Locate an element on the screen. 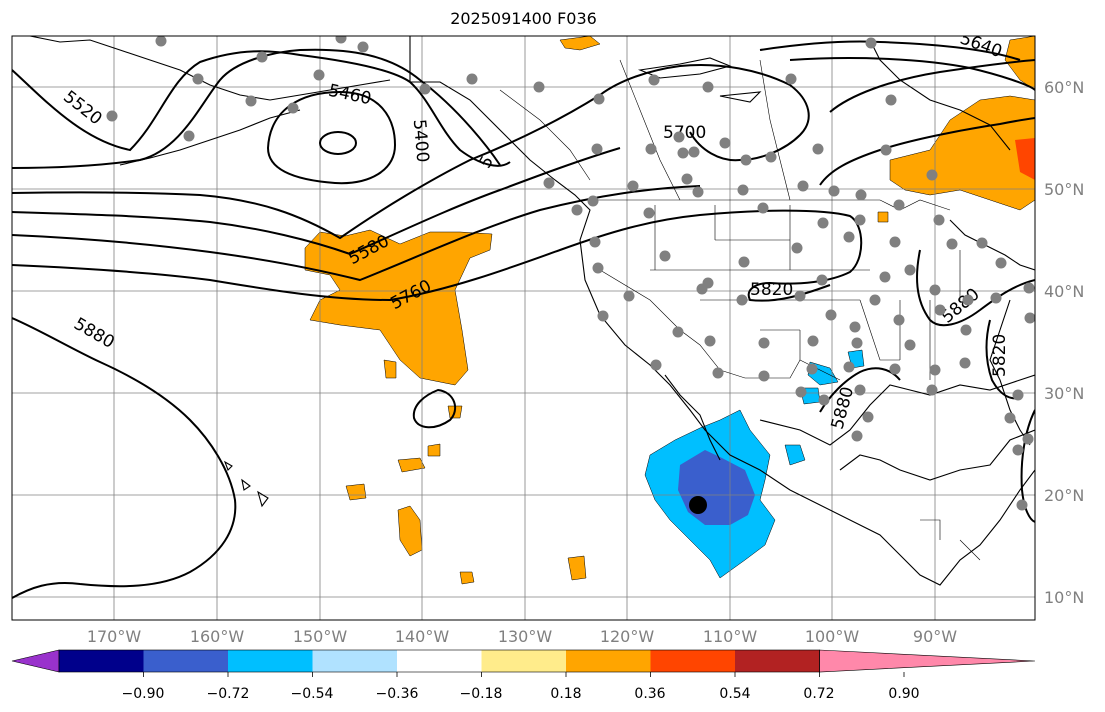 The height and width of the screenshot is (712, 1105). colorbar-tick-label: 0.36 is located at coordinates (649, 694).